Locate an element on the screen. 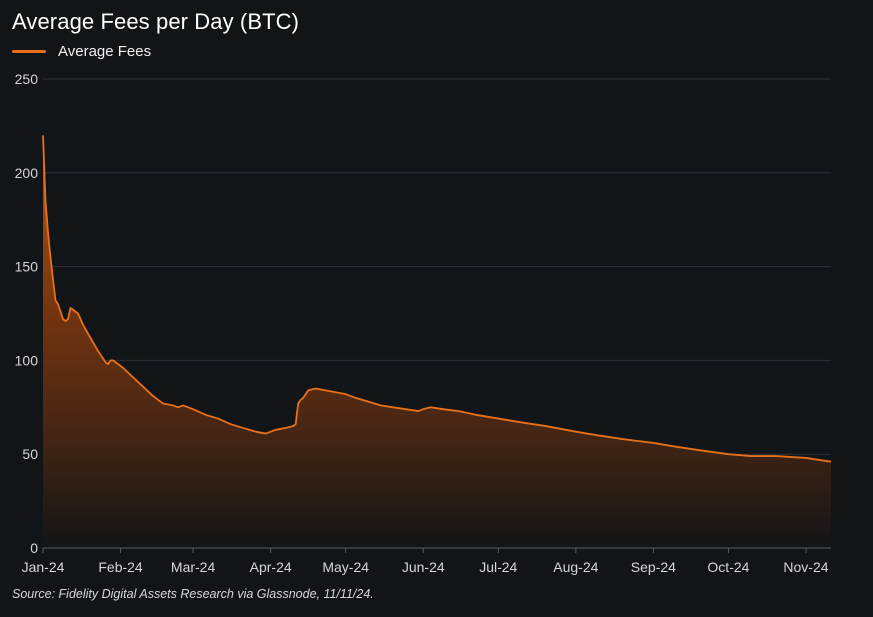  x-tick-label: Apr-24 is located at coordinates (271, 567).